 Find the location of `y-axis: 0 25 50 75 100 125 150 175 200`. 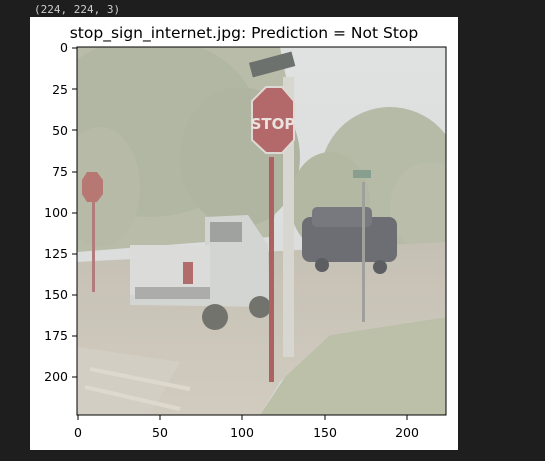

y-axis: 0 25 50 75 100 125 150 175 200 is located at coordinates (60, 212).